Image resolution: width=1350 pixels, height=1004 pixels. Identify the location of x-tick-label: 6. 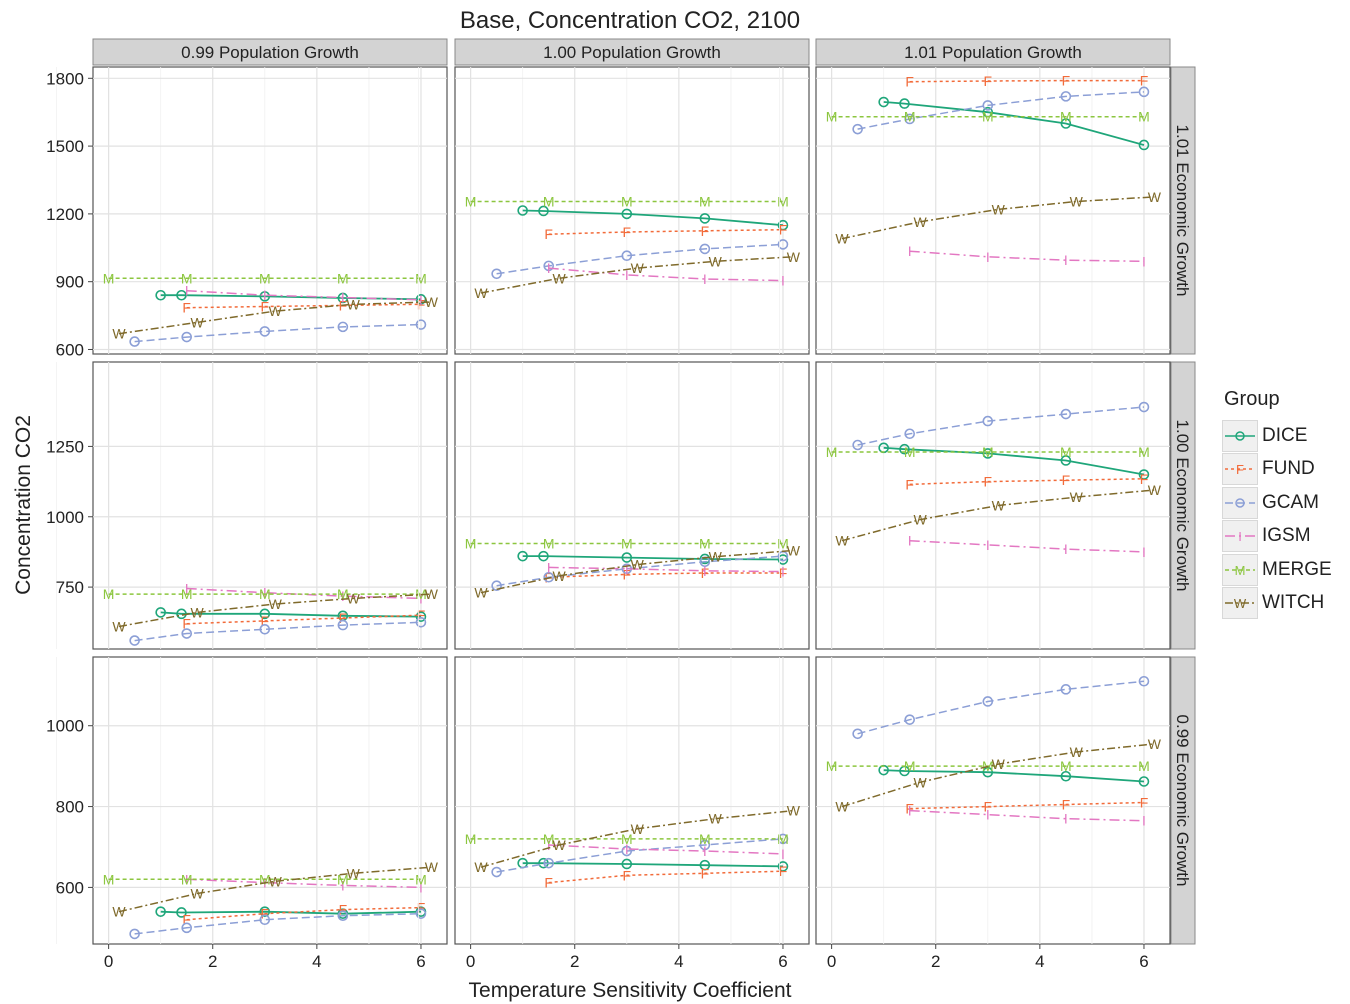
(420, 961).